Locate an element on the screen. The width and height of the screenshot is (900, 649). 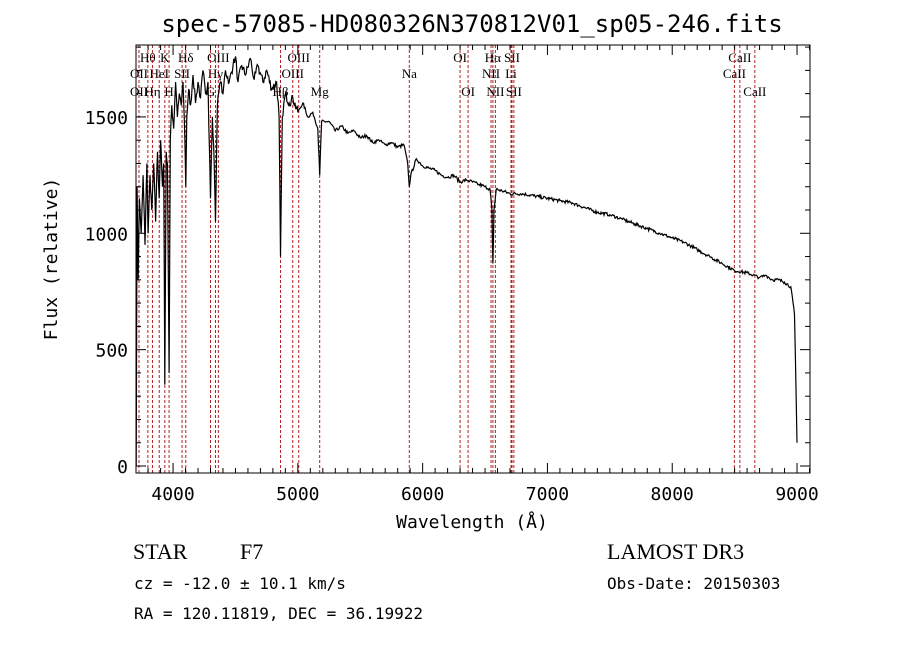
line-marker-label: Li is located at coordinates (511, 73).